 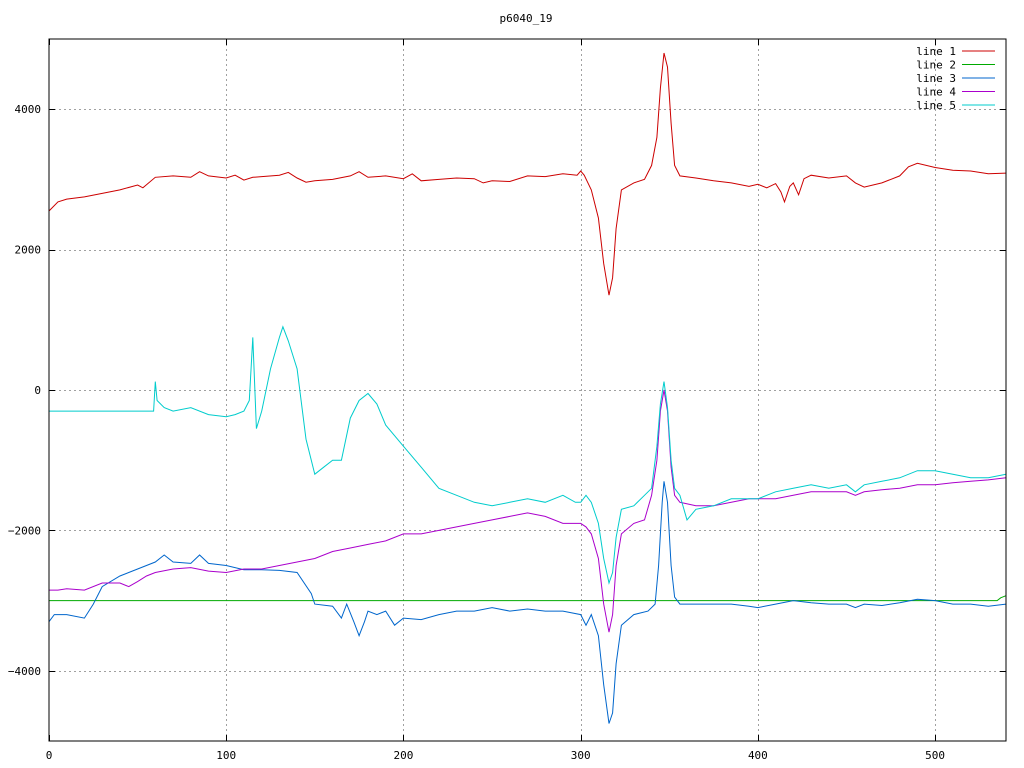 What do you see at coordinates (226, 755) in the screenshot?
I see `x-tick-label: 100` at bounding box center [226, 755].